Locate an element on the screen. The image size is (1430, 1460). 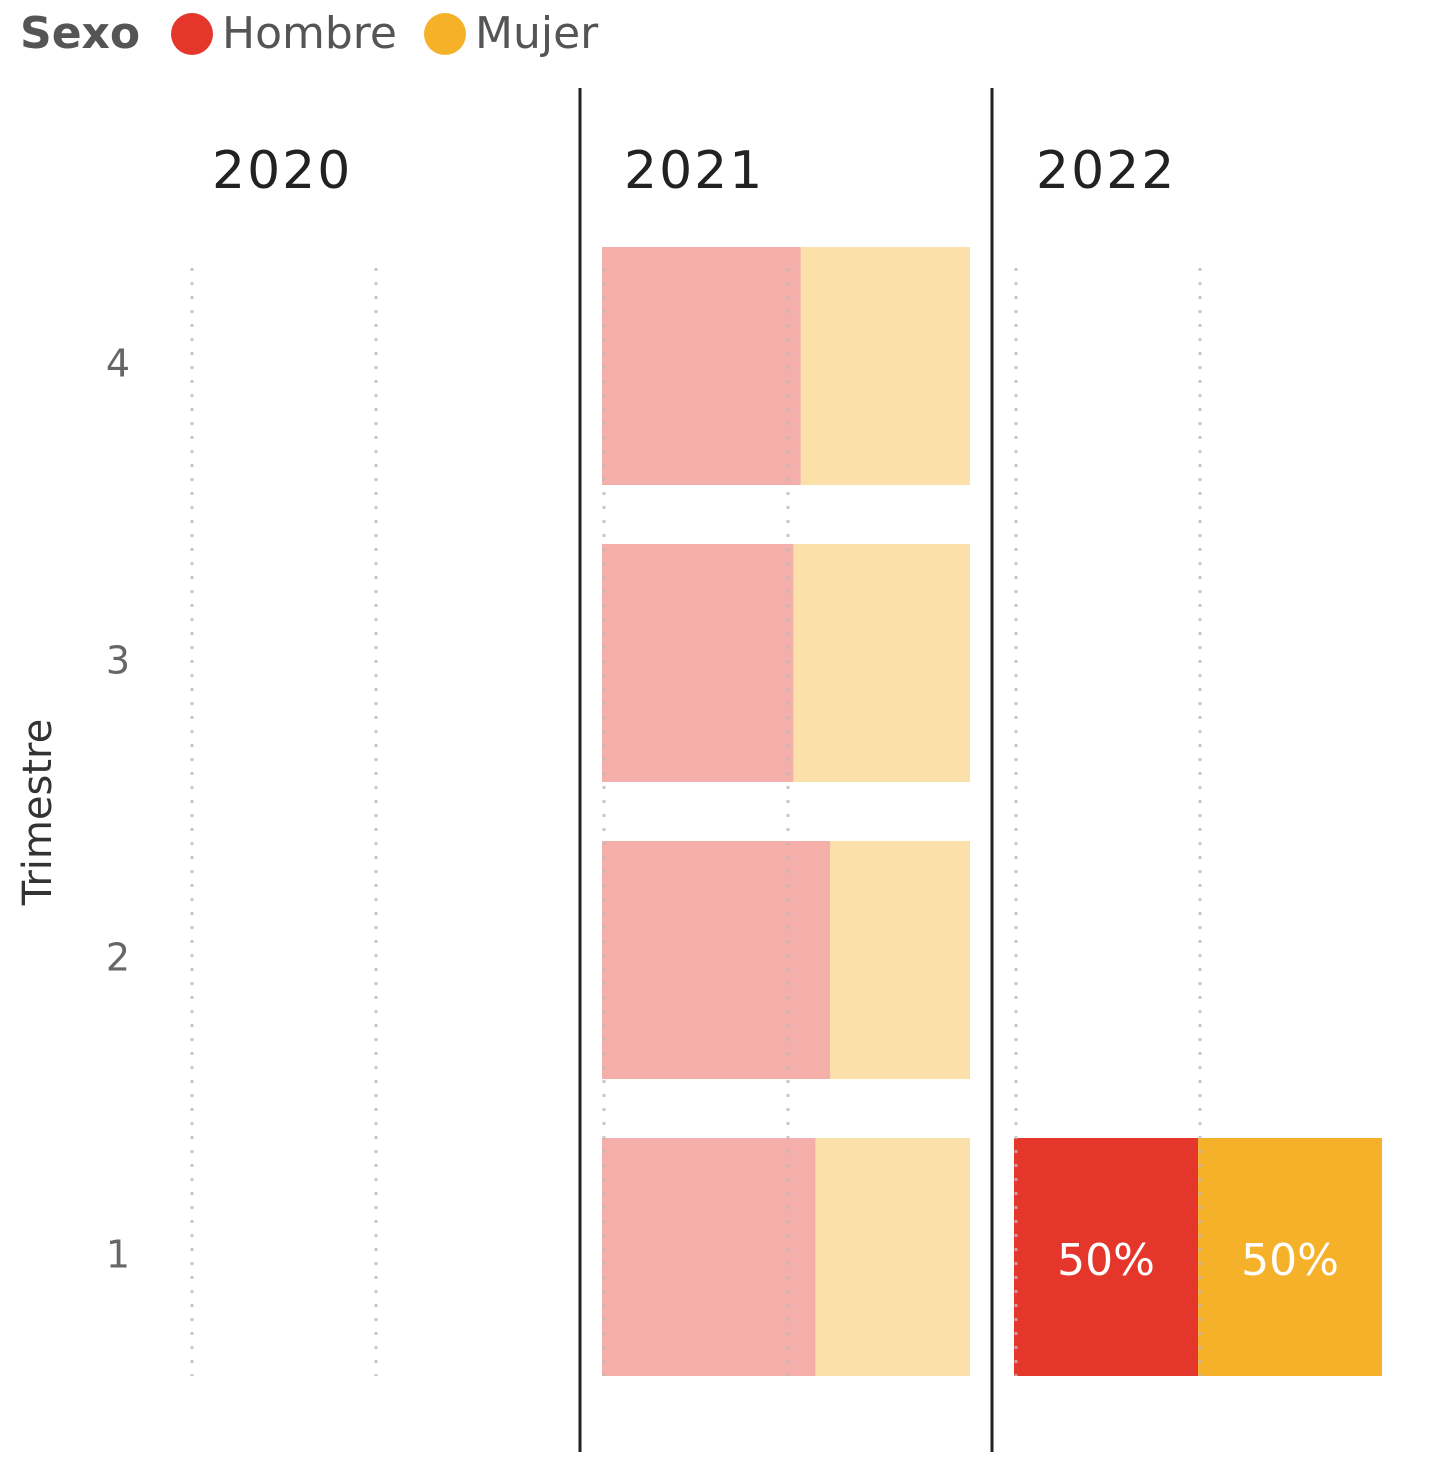
y-tick-label: 4 is located at coordinates (118, 364).